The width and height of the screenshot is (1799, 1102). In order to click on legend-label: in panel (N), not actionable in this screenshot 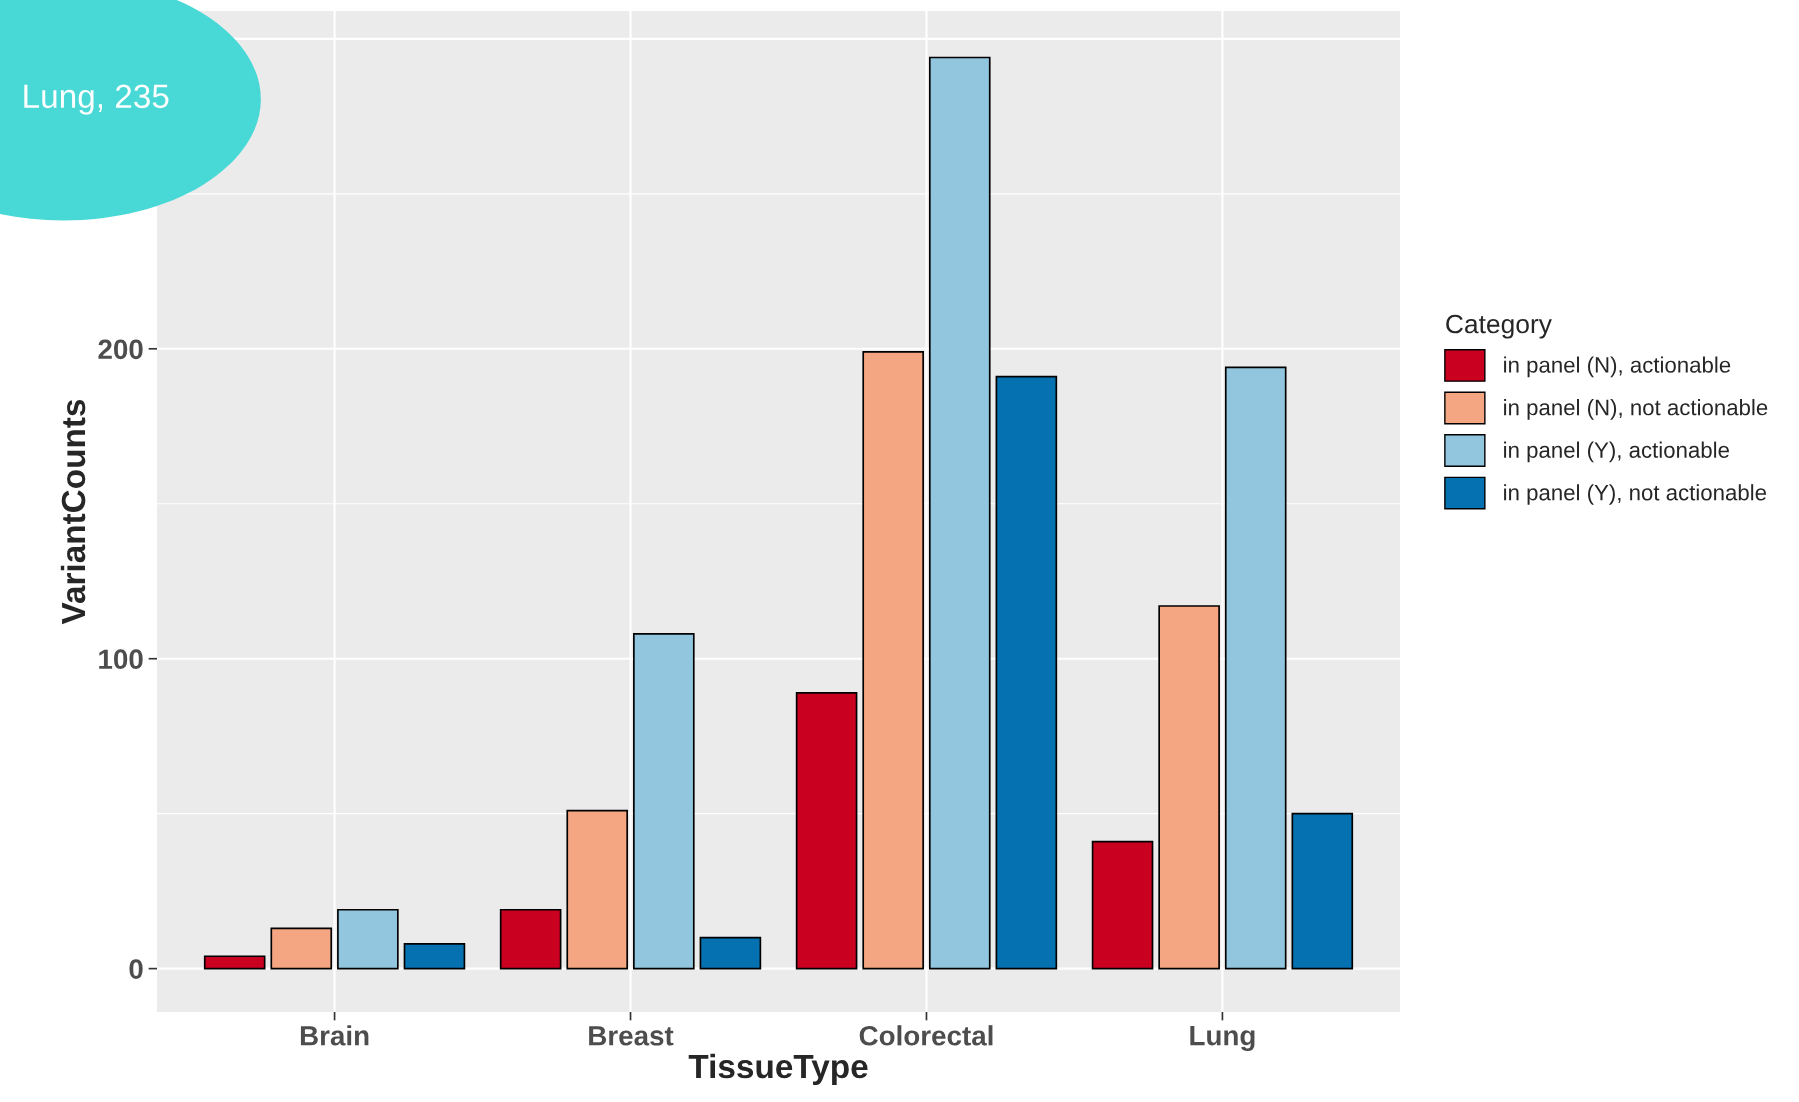, I will do `click(1636, 409)`.